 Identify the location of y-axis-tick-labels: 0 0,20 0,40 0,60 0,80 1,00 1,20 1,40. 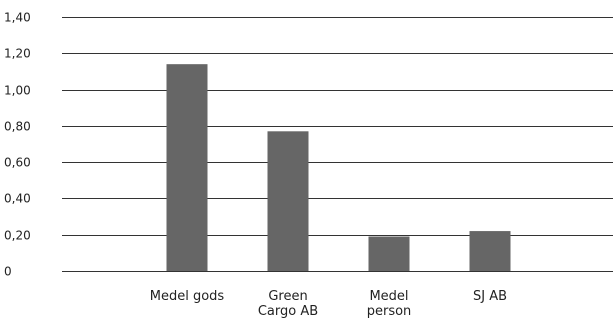
(17, 145).